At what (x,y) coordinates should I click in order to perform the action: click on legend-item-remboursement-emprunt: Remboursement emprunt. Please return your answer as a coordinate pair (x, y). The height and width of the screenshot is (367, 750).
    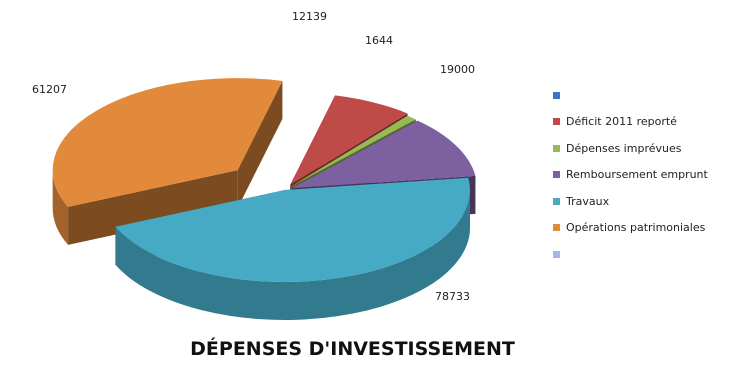
    Looking at the image, I should click on (630, 175).